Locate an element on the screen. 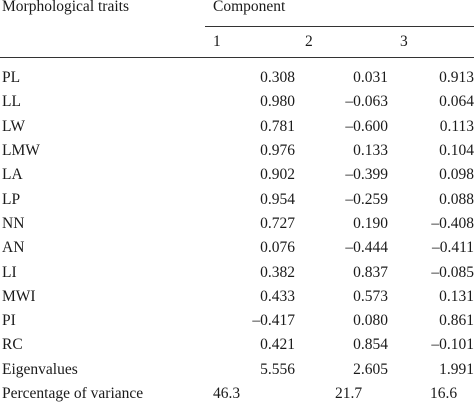 This screenshot has width=474, height=415. component-2-value: –0.399 is located at coordinates (366, 175).